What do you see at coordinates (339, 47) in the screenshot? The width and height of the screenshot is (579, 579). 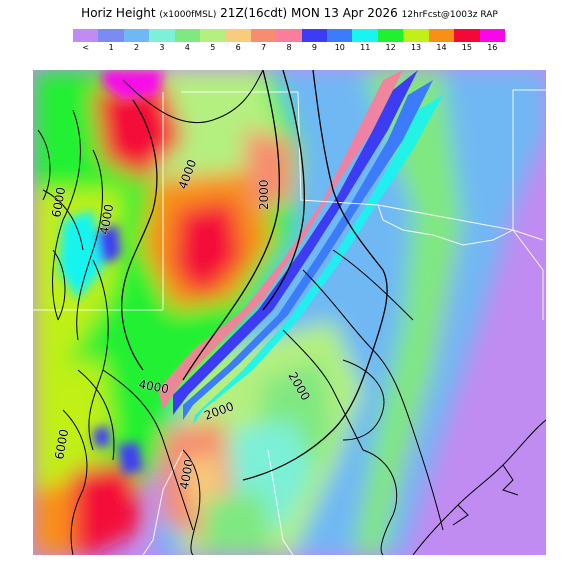 I see `colorbar-label-10: 10` at bounding box center [339, 47].